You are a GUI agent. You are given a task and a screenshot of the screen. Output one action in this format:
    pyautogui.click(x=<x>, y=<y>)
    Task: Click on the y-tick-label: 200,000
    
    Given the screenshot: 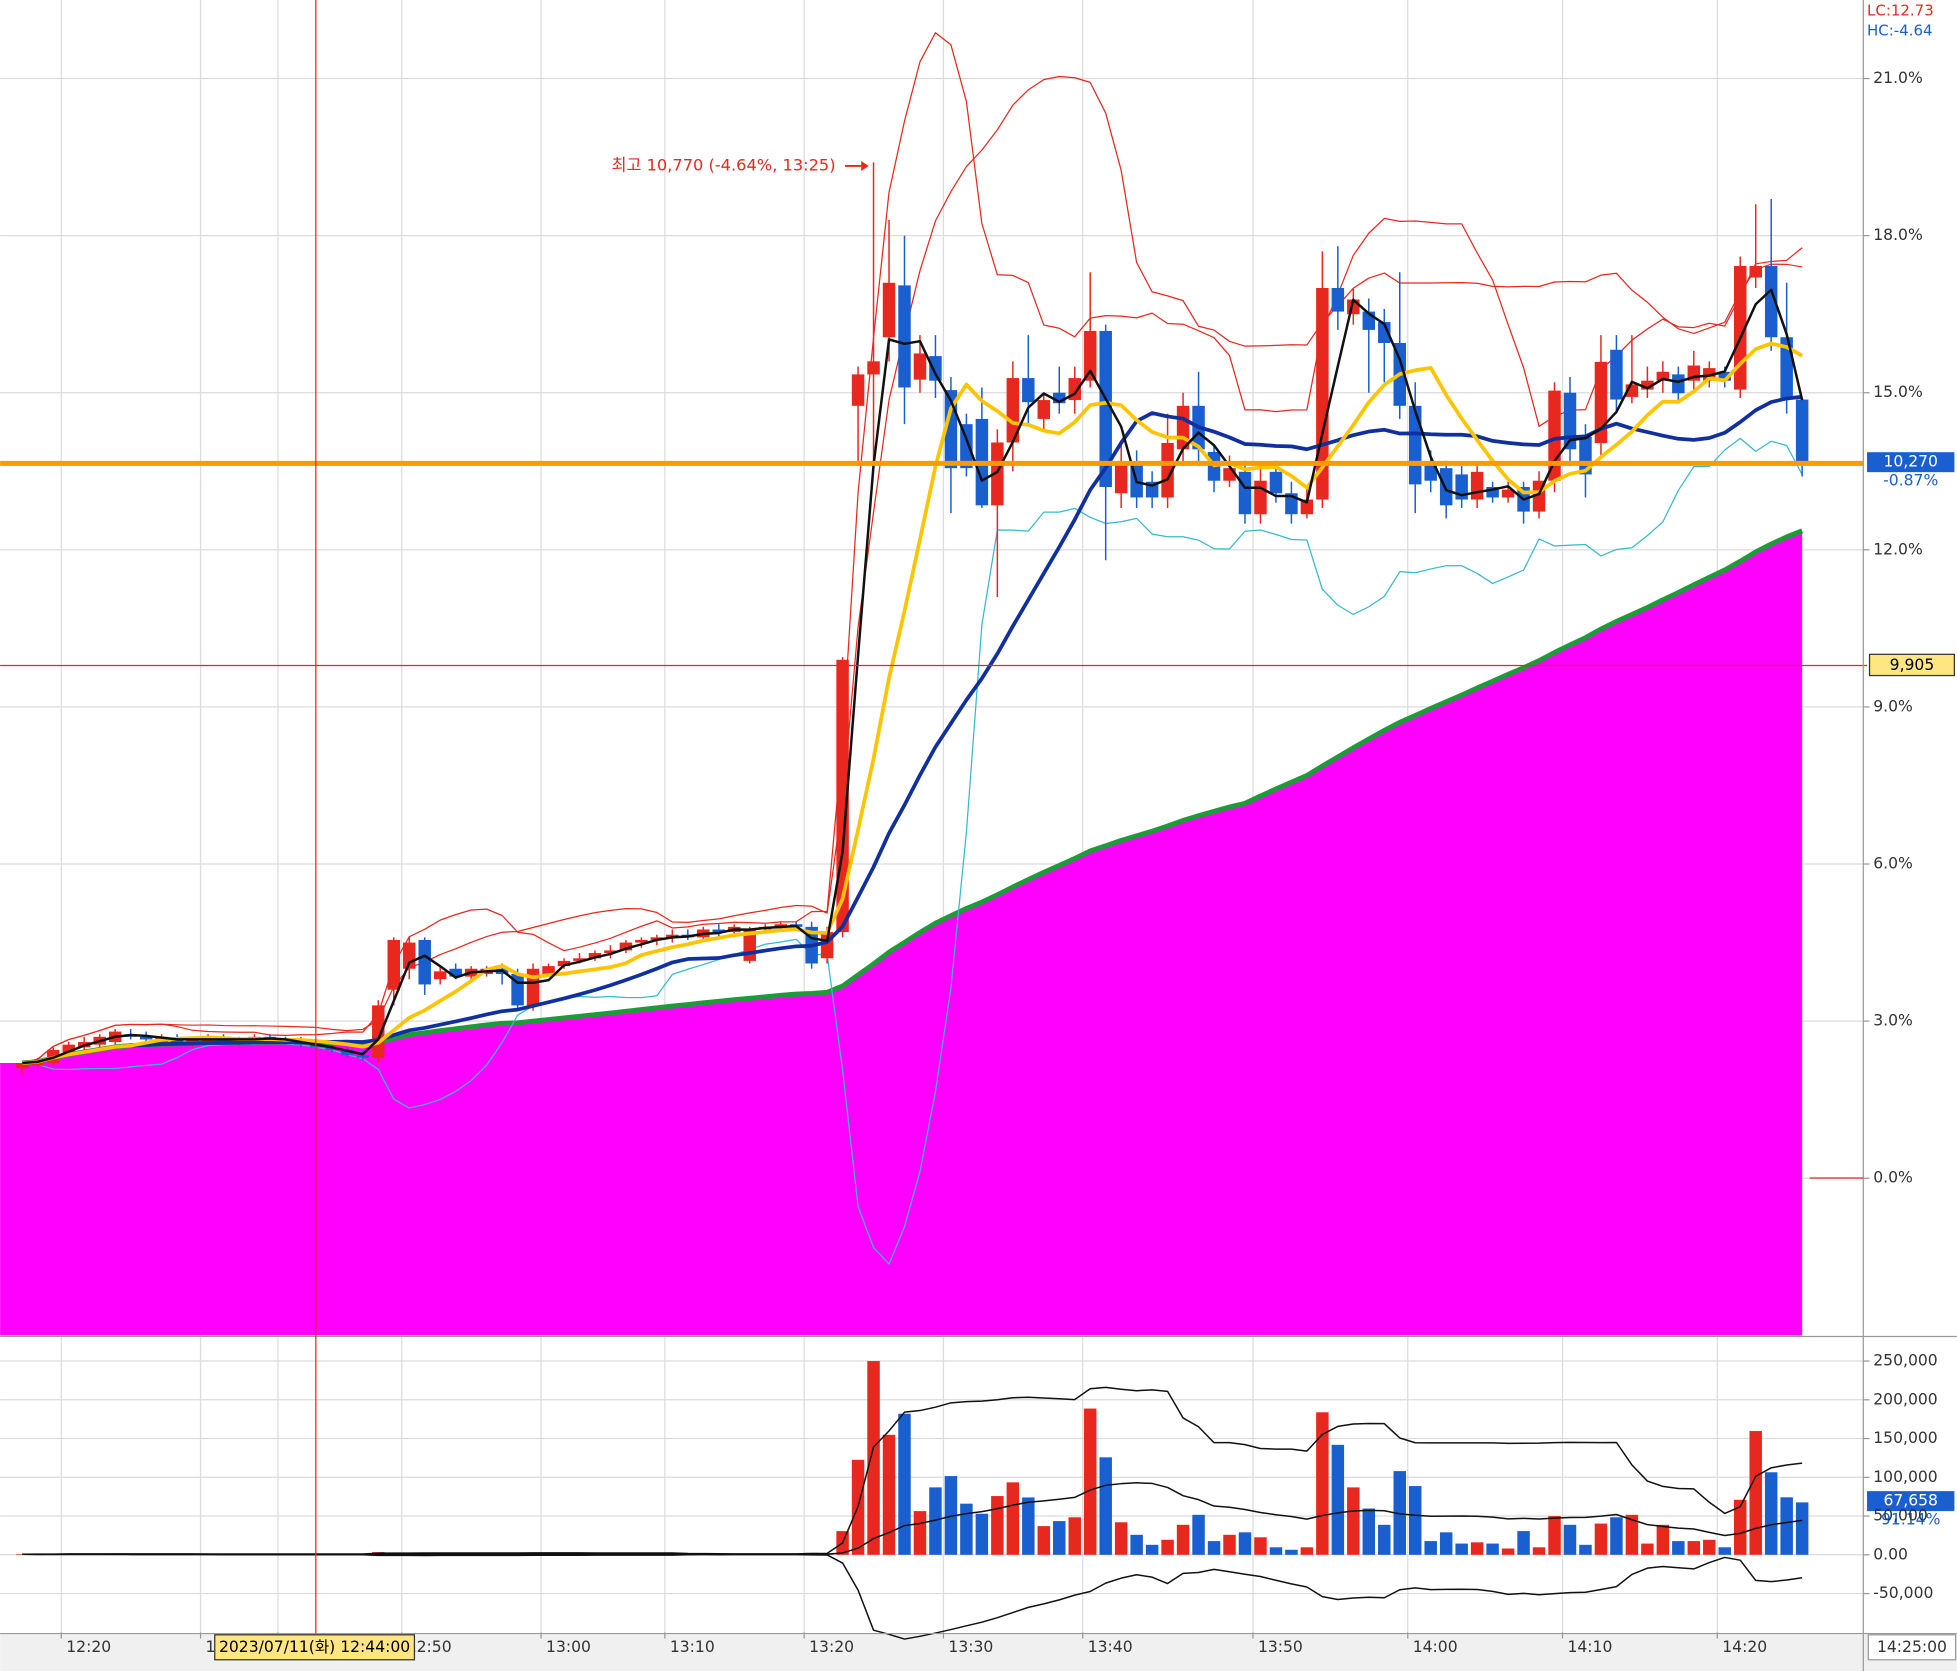 What is the action you would take?
    pyautogui.click(x=1905, y=1399)
    